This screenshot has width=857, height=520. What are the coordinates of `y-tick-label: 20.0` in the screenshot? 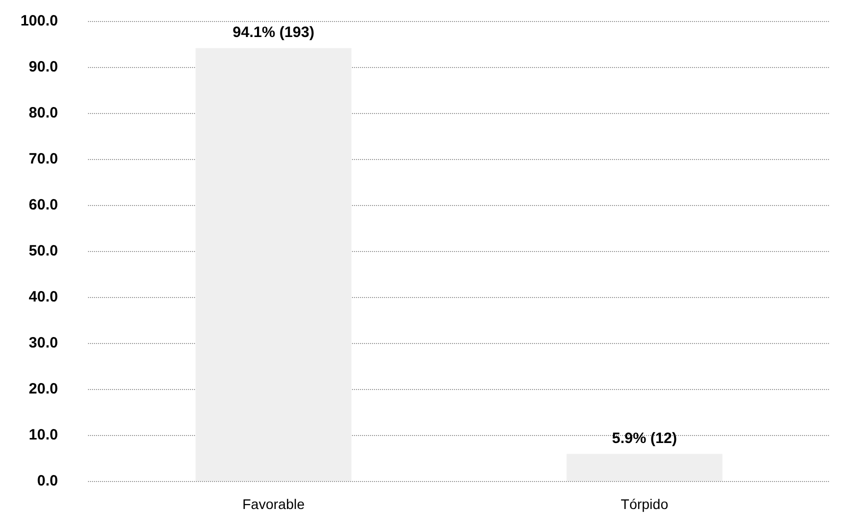 It's located at (43, 389).